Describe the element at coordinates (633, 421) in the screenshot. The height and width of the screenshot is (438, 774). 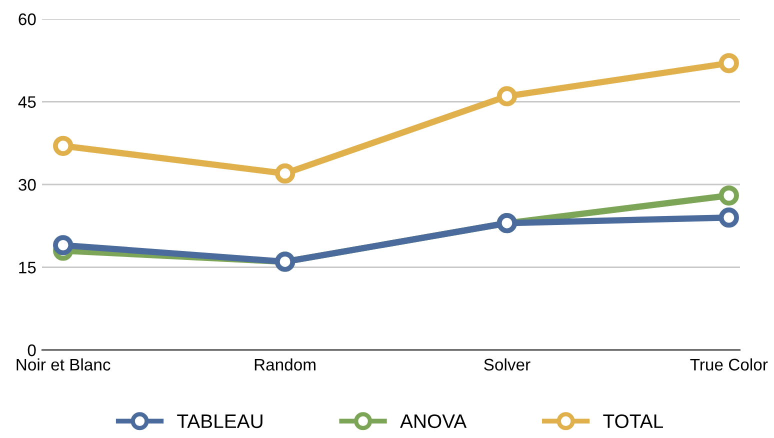
I see `legend-label: TOTAL` at that location.